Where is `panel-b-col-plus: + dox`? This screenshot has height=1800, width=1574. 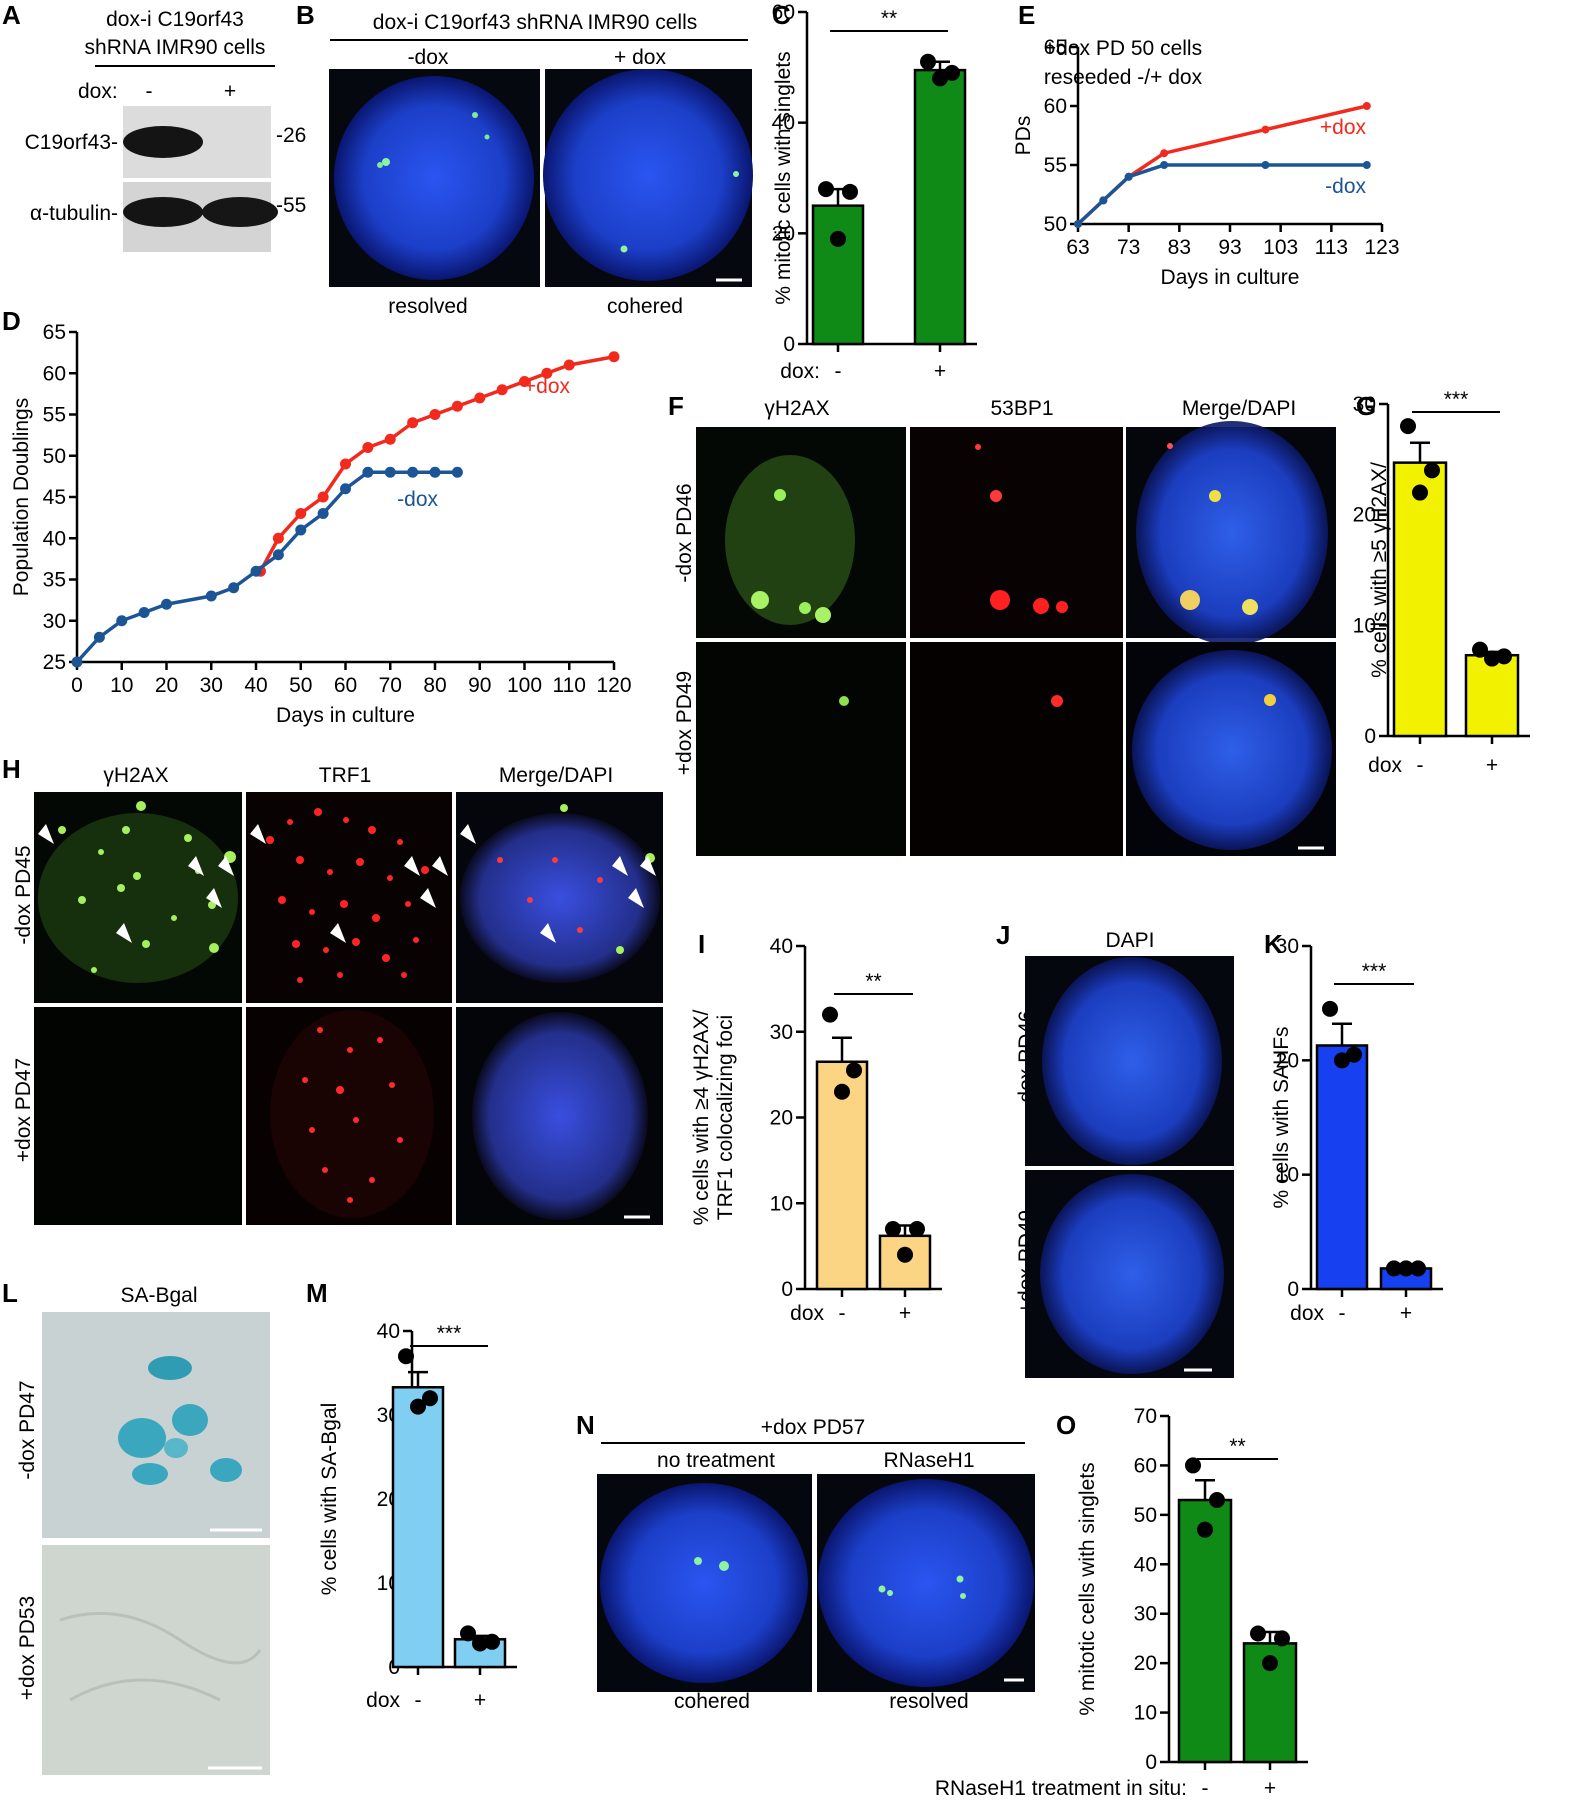
panel-b-col-plus: + dox is located at coordinates (640, 57).